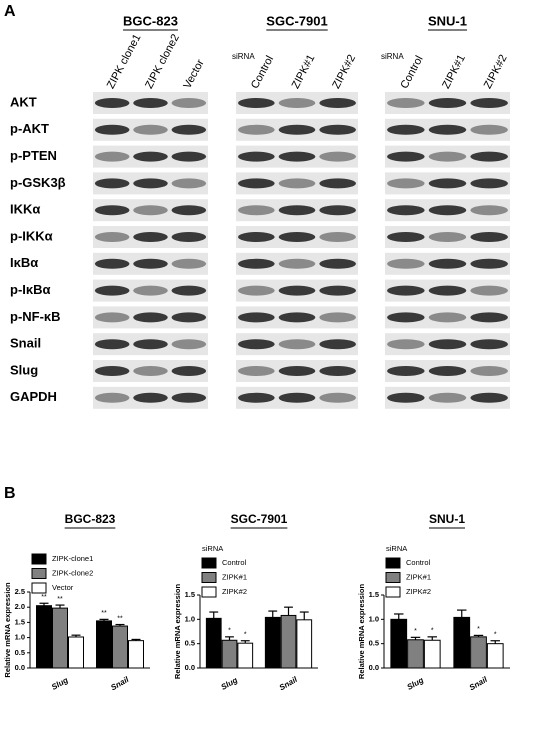 The height and width of the screenshot is (752, 550). What do you see at coordinates (24, 262) in the screenshot?
I see `protein-label: IκBα` at bounding box center [24, 262].